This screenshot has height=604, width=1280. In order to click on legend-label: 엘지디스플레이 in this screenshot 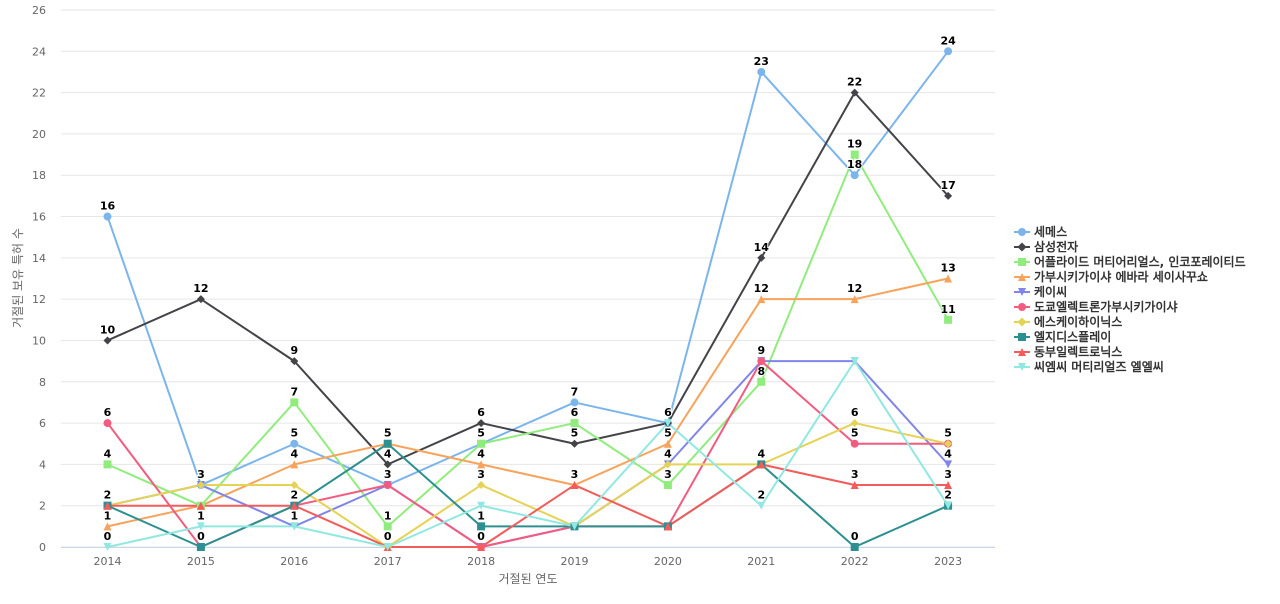, I will do `click(1073, 337)`.